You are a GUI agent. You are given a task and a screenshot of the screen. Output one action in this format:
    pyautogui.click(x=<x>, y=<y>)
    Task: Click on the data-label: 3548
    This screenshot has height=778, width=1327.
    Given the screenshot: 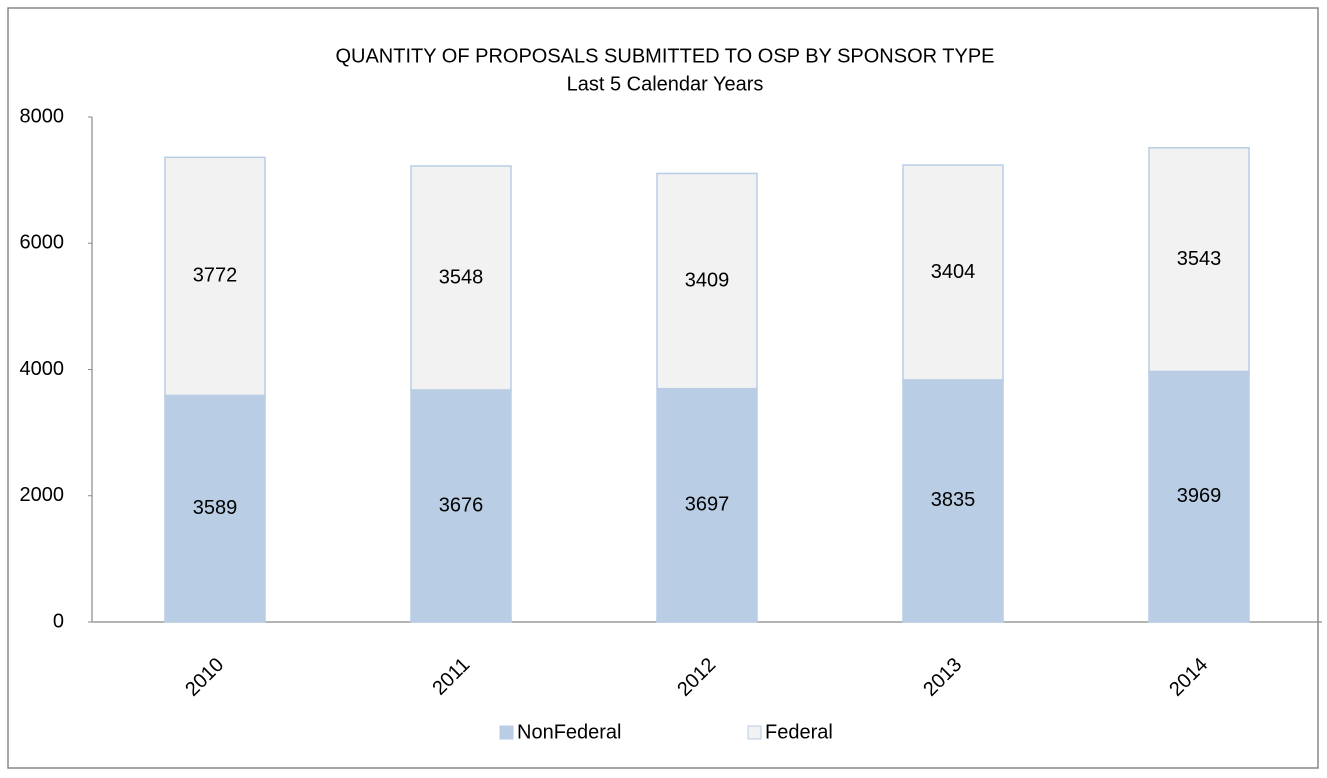 What is the action you would take?
    pyautogui.click(x=461, y=277)
    